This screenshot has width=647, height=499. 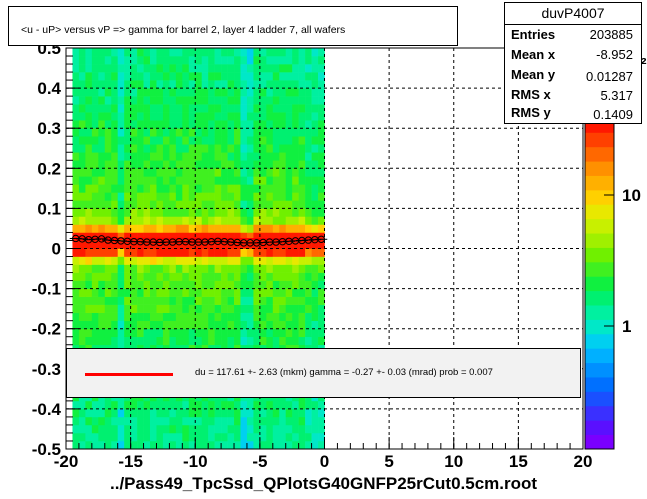 I want to click on profile-points, so click(x=198, y=240).